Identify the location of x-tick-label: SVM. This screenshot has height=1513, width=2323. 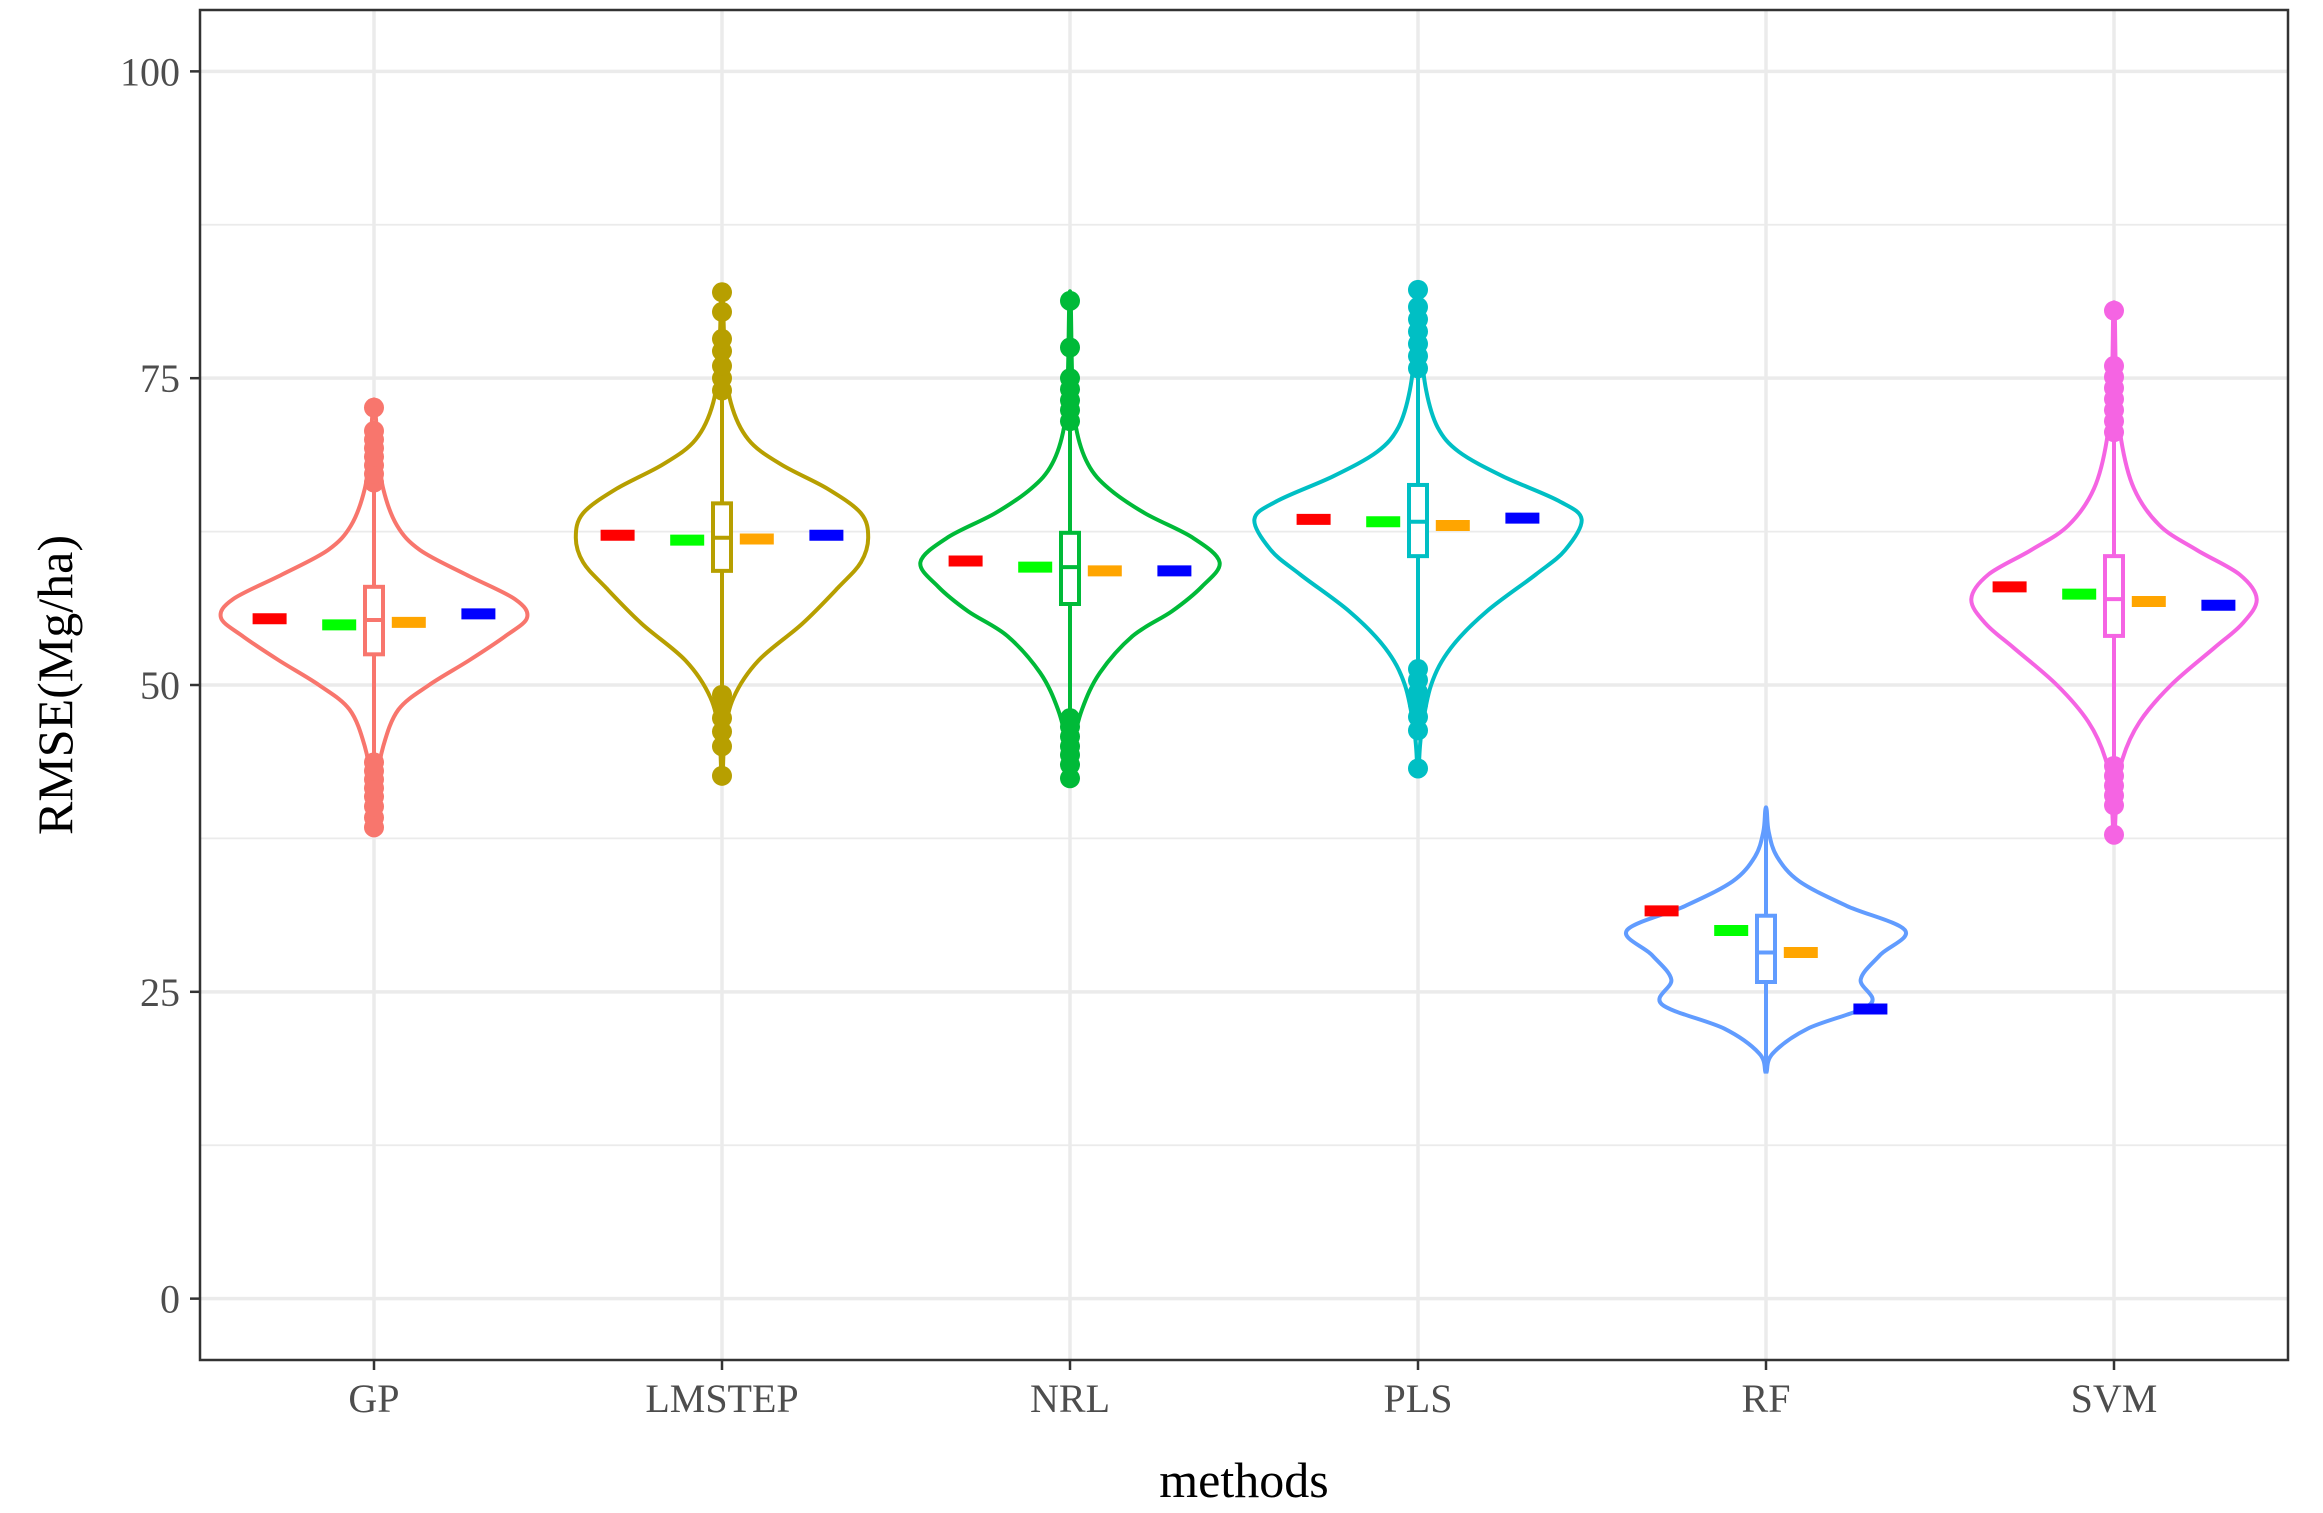
(2114, 1398).